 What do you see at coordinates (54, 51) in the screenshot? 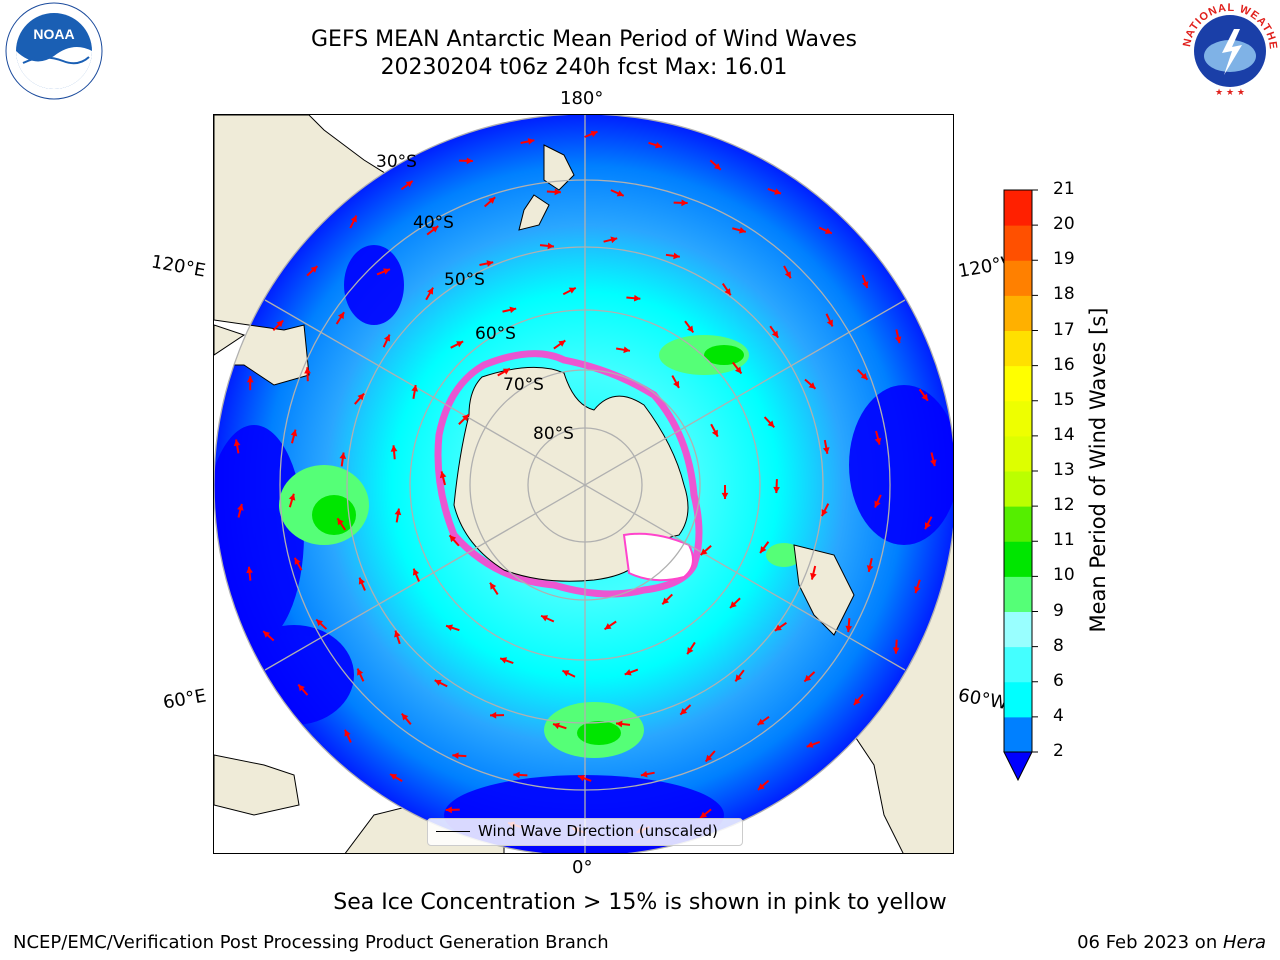
I see `noaa-logo: NOAA` at bounding box center [54, 51].